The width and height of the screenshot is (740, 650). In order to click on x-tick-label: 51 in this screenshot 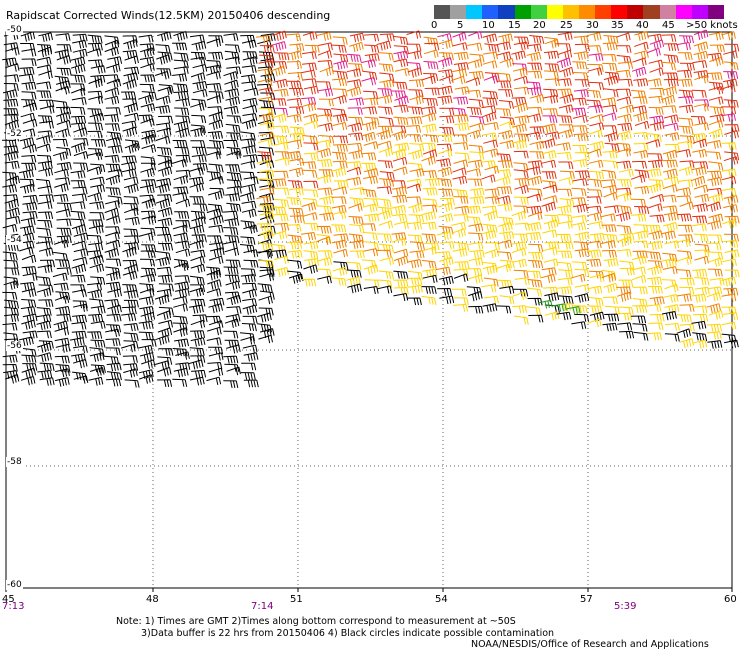, I will do `click(296, 599)`.